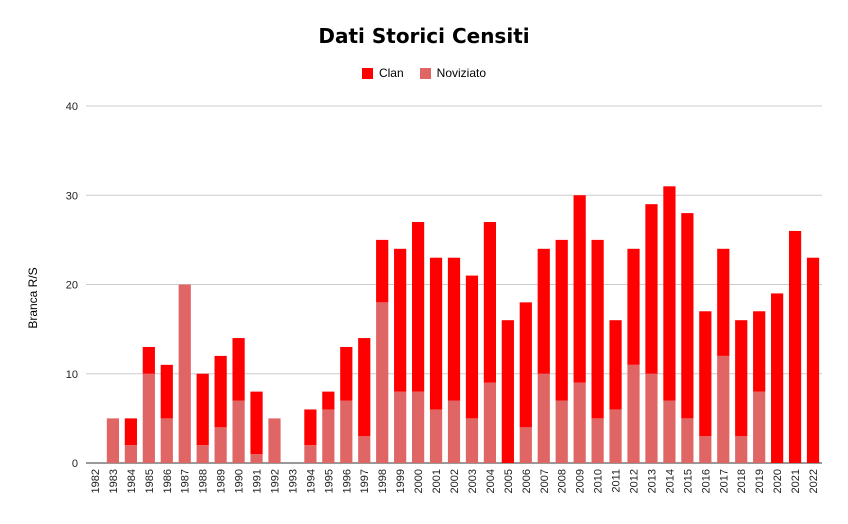 This screenshot has width=848, height=524. What do you see at coordinates (274, 440) in the screenshot?
I see `bar-noviziato-1992` at bounding box center [274, 440].